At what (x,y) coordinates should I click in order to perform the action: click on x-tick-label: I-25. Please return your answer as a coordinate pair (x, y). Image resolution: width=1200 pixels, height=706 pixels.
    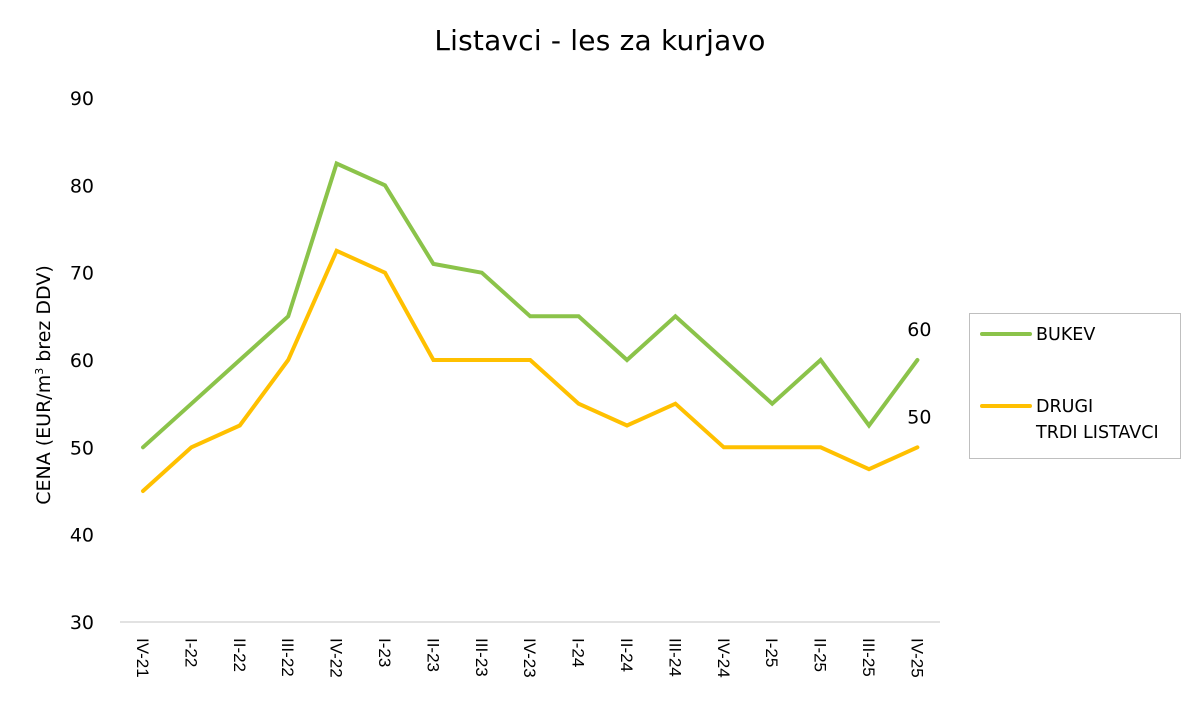
    Looking at the image, I should click on (771, 652).